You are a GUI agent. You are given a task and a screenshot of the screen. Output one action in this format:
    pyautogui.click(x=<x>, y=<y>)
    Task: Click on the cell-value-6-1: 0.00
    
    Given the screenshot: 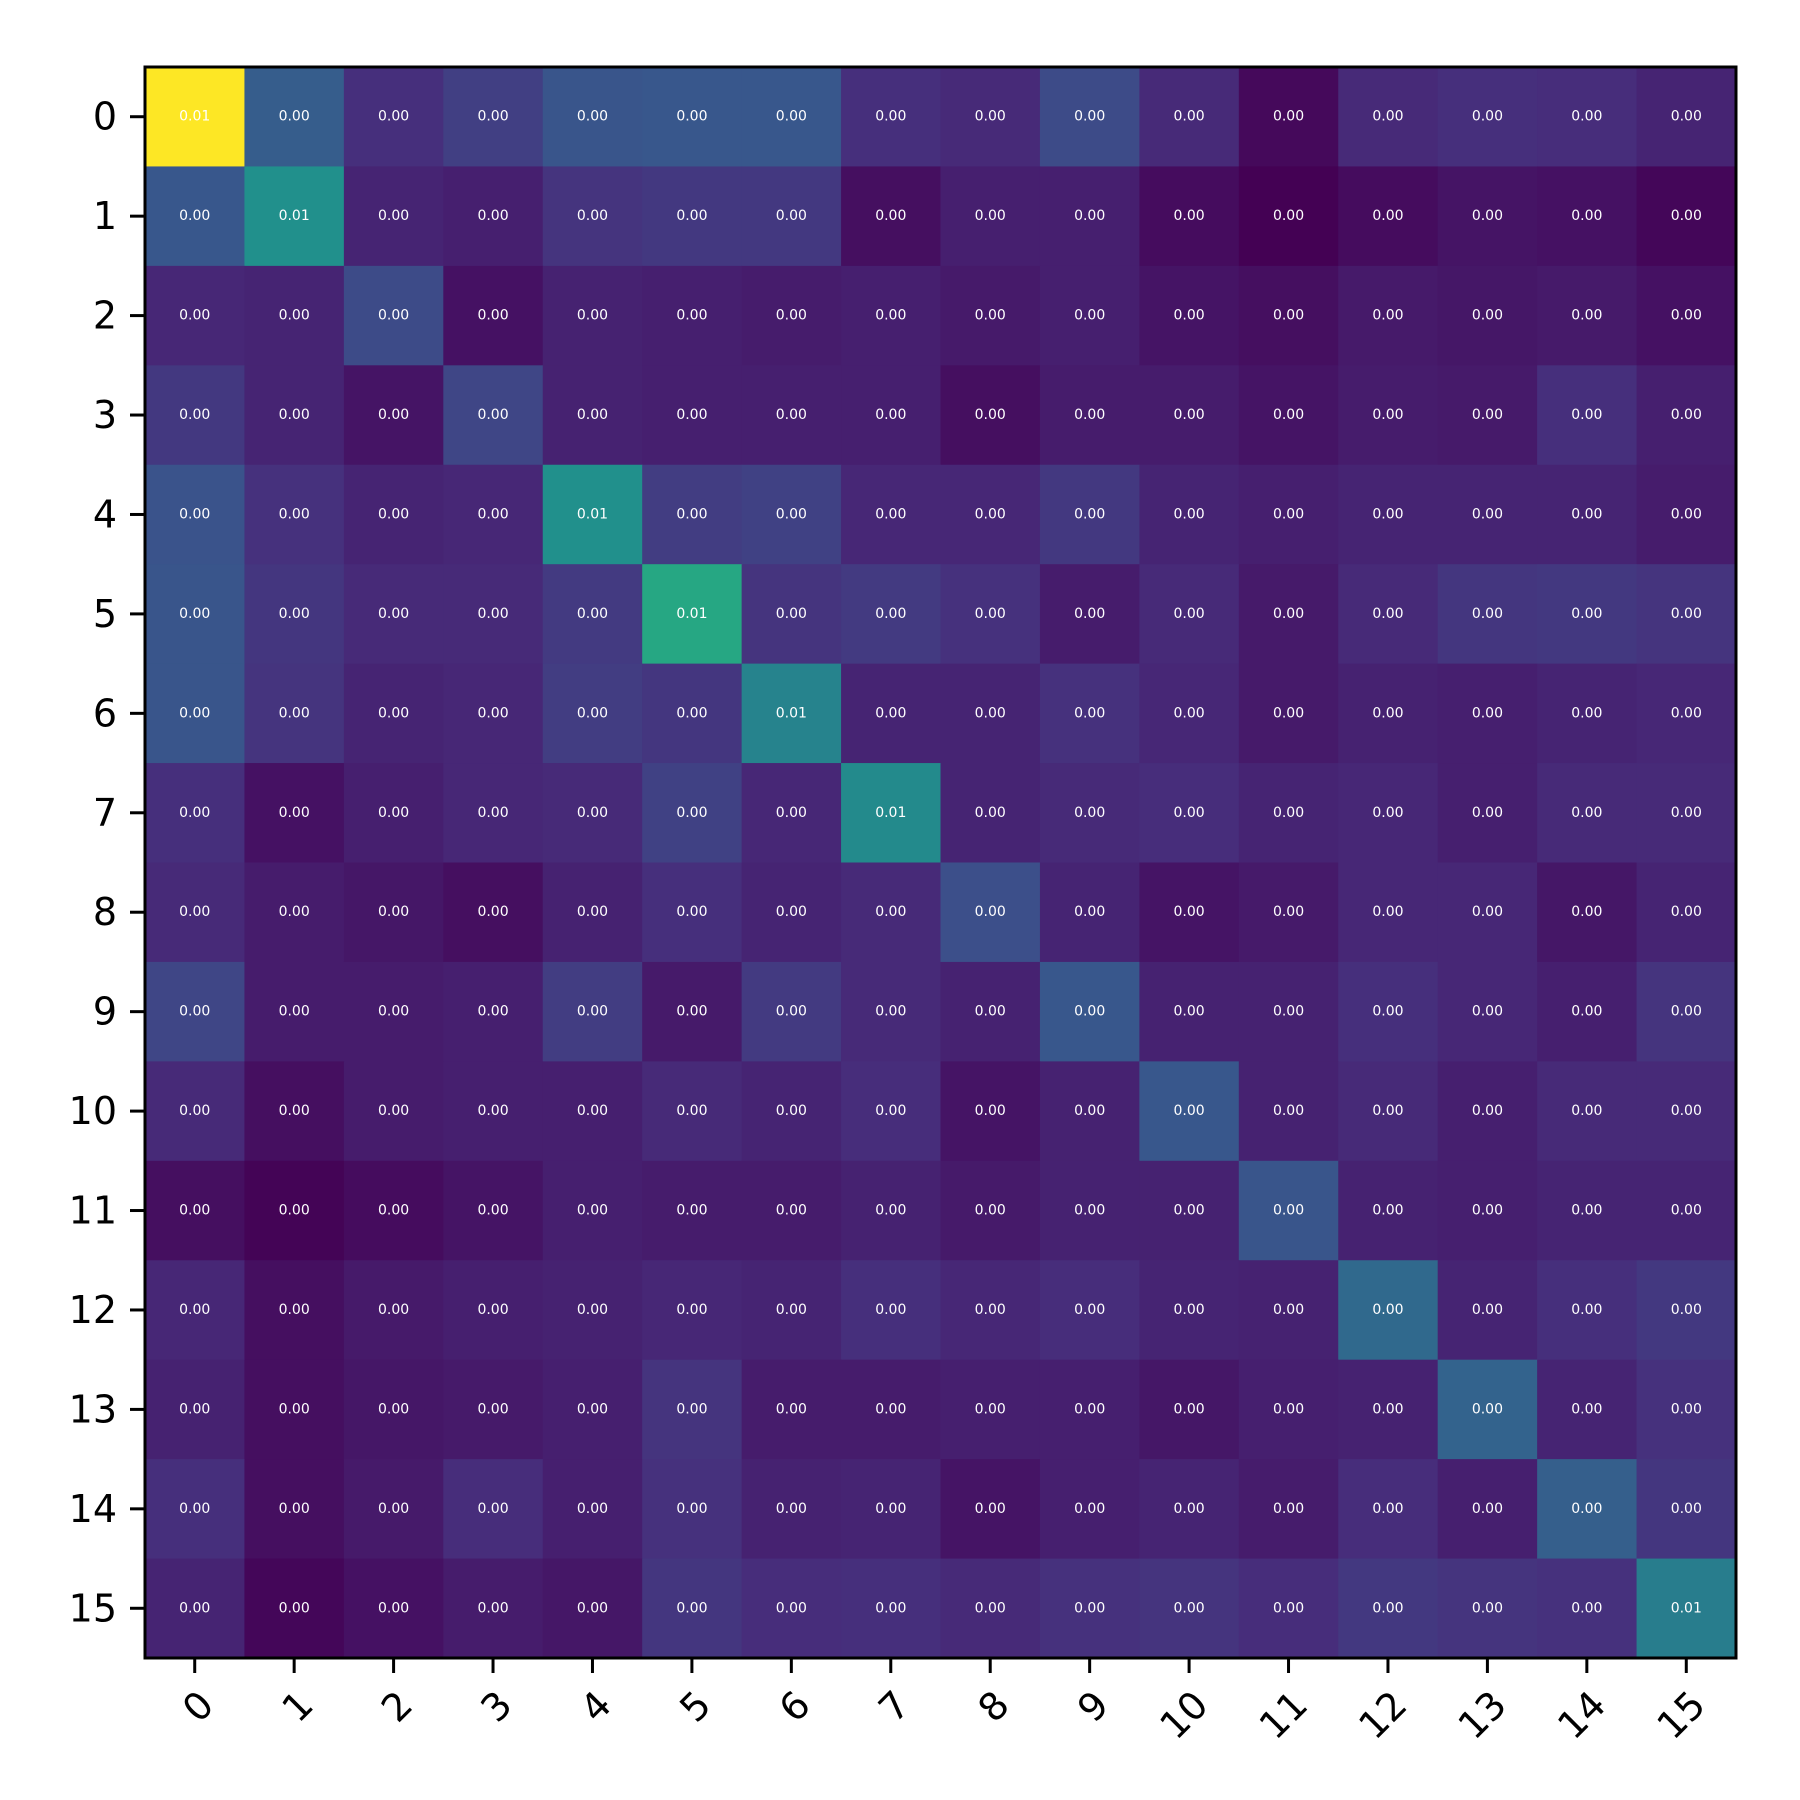 What is the action you would take?
    pyautogui.click(x=294, y=713)
    